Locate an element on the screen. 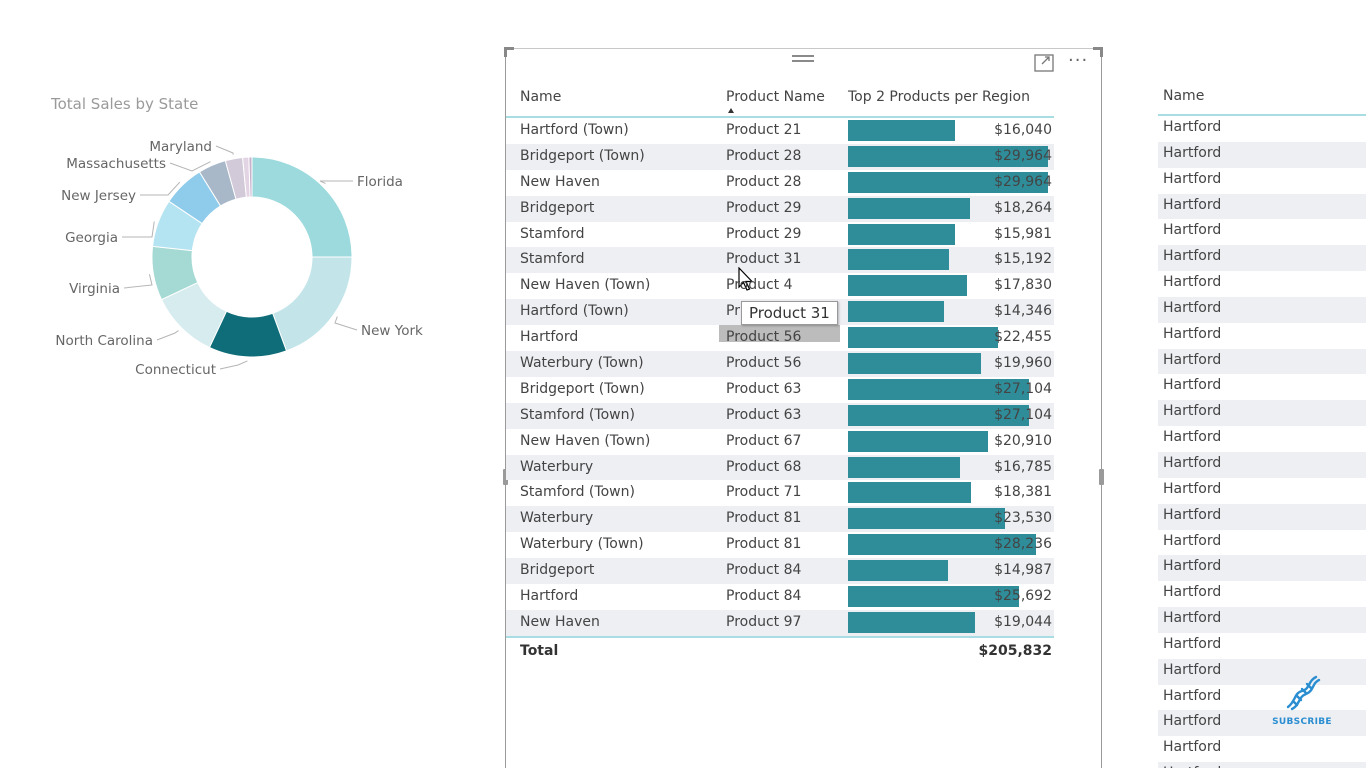 This screenshot has height=768, width=1366. cell-name: New Haven is located at coordinates (560, 181).